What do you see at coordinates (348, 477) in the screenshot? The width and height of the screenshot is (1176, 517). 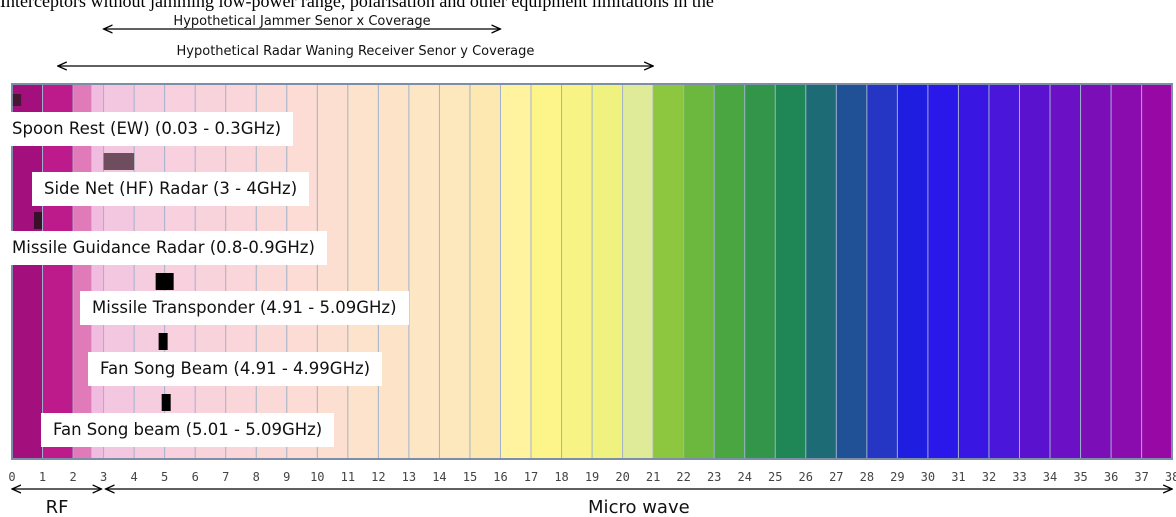 I see `axis-tick-label: 11` at bounding box center [348, 477].